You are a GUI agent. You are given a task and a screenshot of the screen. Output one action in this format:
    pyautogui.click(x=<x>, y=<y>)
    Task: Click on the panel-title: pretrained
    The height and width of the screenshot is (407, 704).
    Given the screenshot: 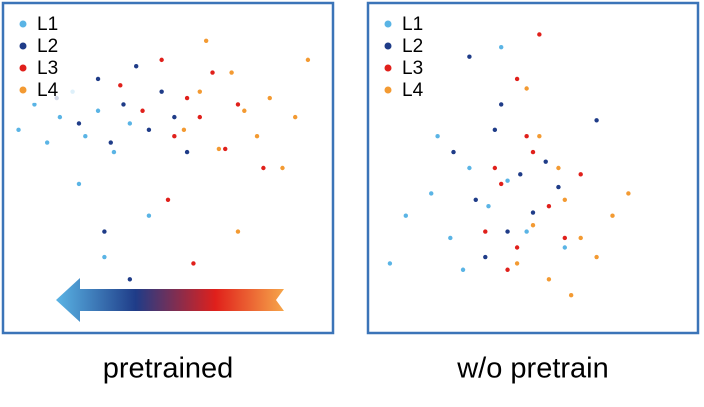 What is the action you would take?
    pyautogui.click(x=168, y=369)
    